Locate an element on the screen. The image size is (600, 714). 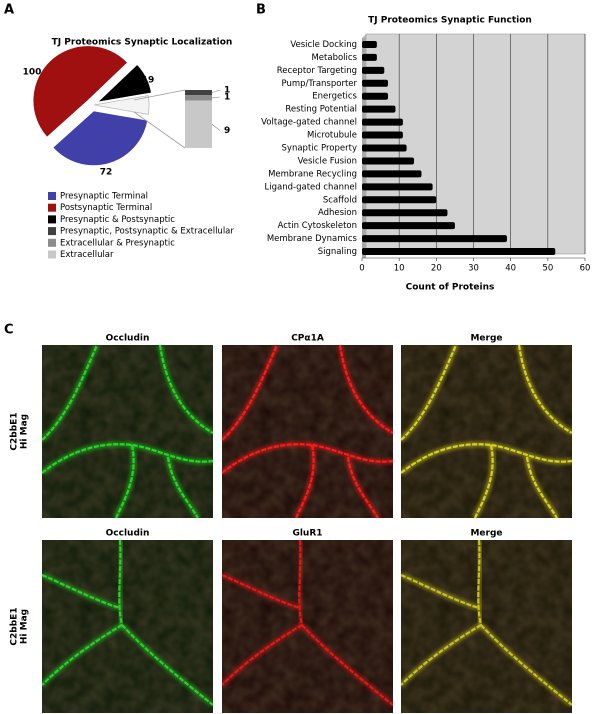
x-tick-label: 40 is located at coordinates (510, 269).